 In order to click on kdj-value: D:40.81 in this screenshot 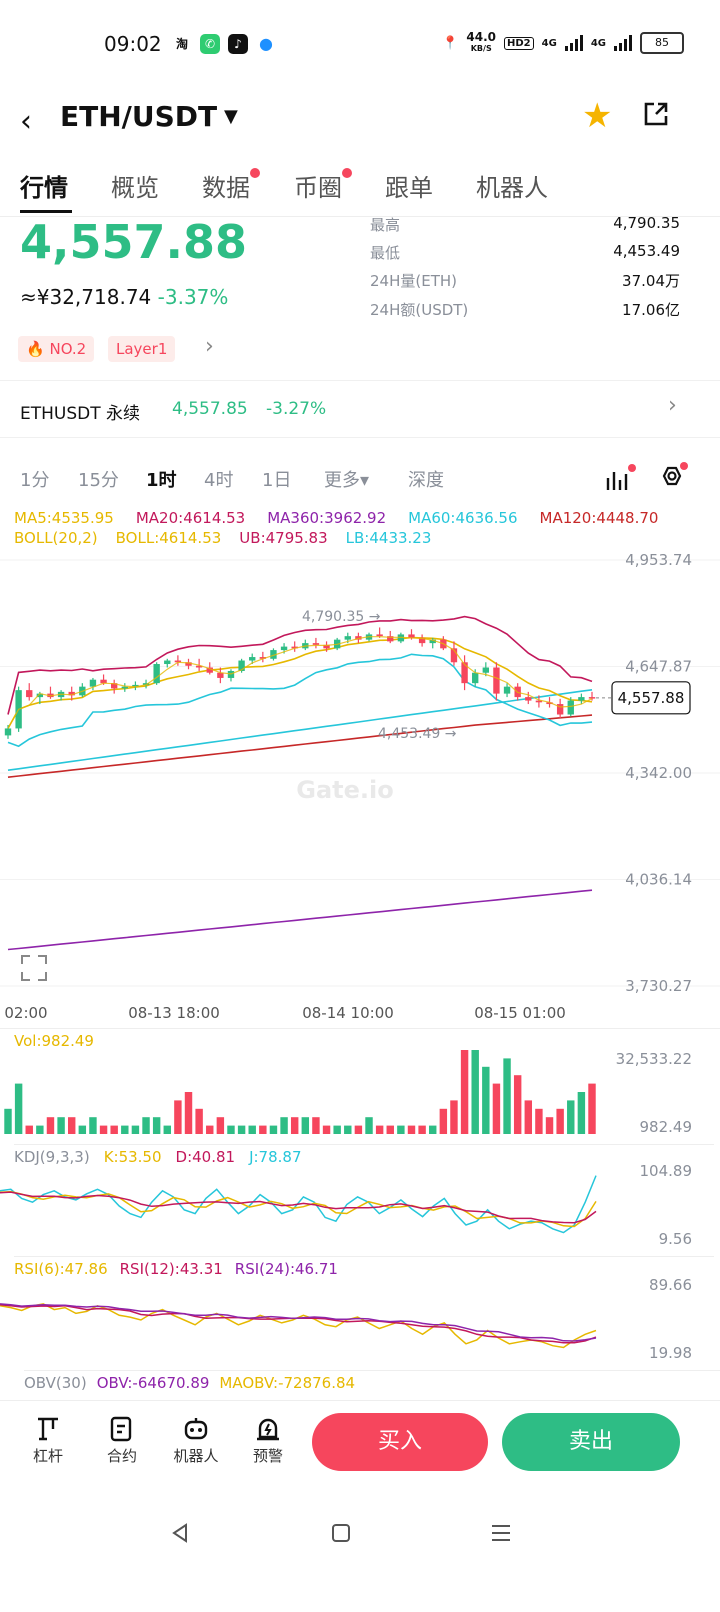, I will do `click(205, 1157)`.